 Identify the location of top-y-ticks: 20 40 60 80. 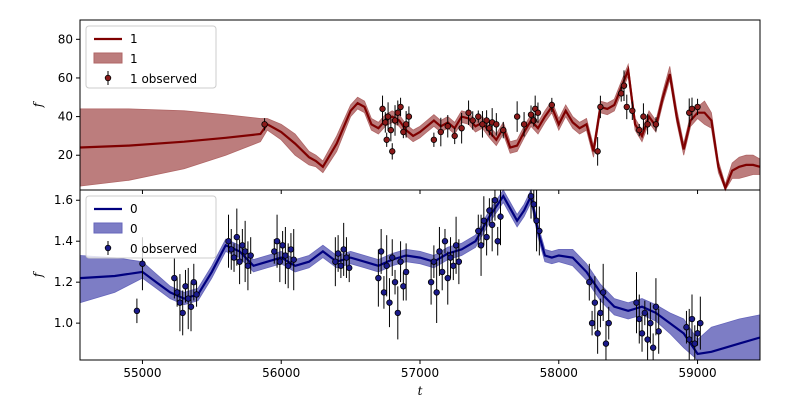
(69, 97).